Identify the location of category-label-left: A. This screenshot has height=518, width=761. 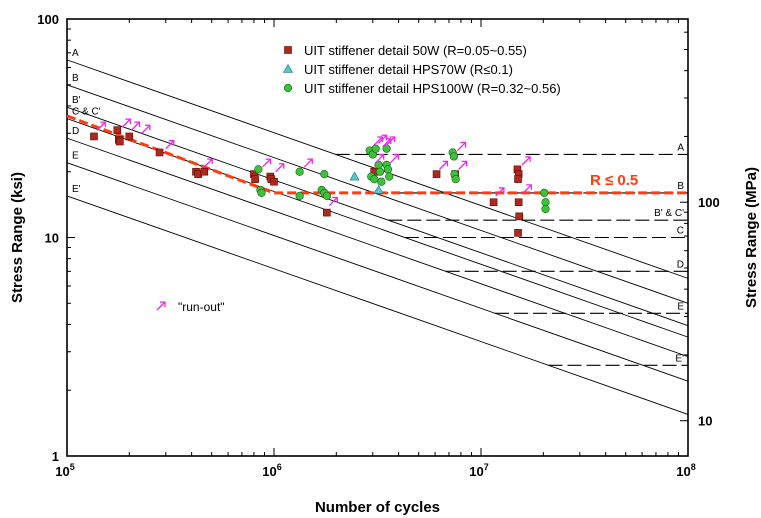
(75, 53).